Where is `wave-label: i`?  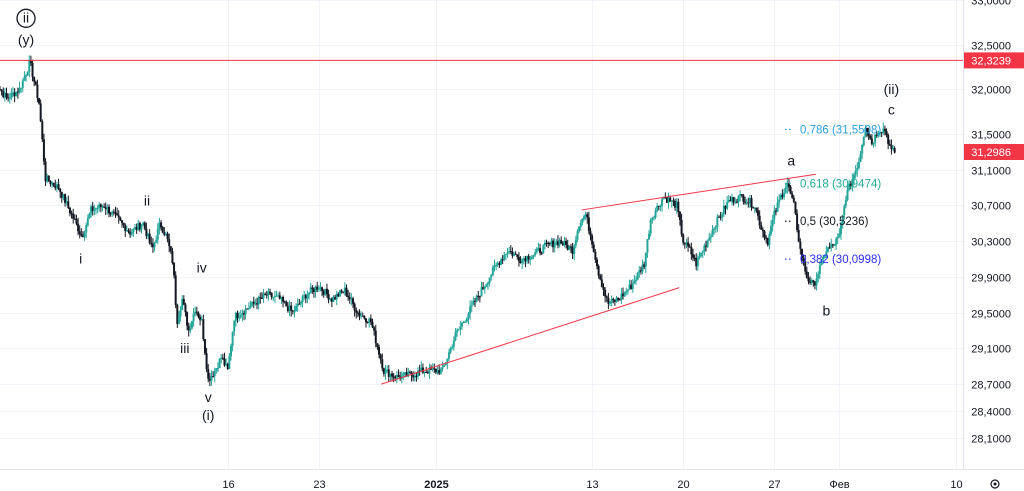
wave-label: i is located at coordinates (80, 259).